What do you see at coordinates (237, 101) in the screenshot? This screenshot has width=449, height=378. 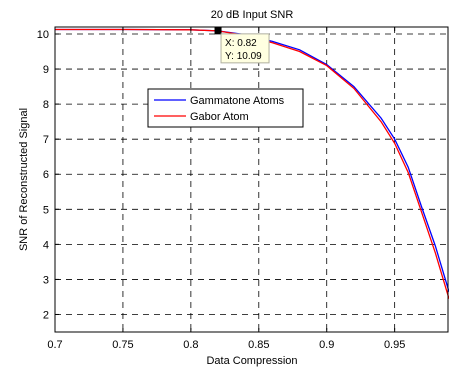 I see `legend-label-gammatone: Gammatone Atoms` at bounding box center [237, 101].